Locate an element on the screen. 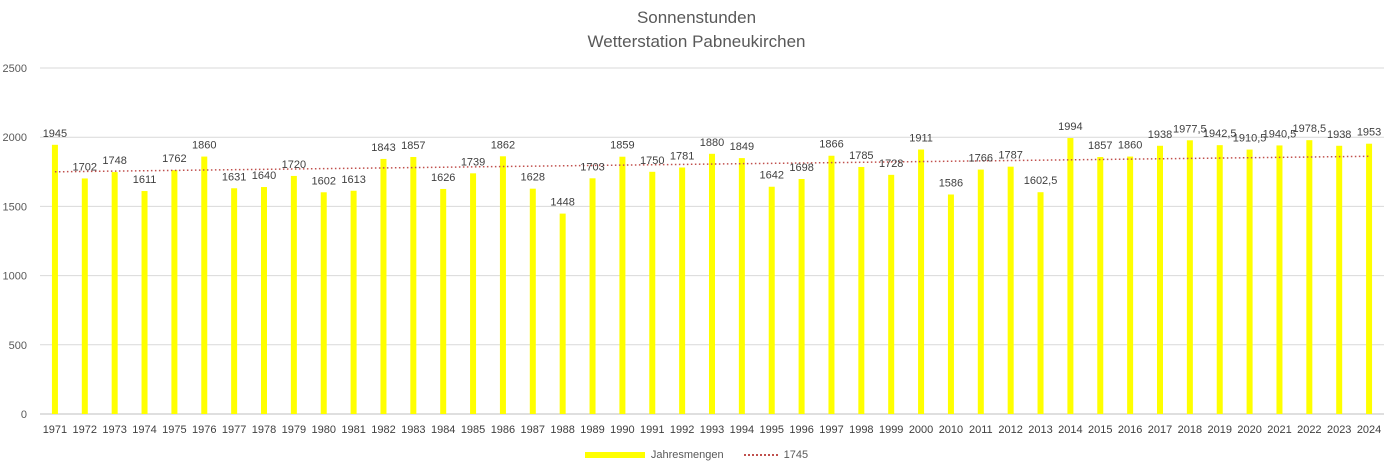  data-label: 1628 is located at coordinates (533, 178).